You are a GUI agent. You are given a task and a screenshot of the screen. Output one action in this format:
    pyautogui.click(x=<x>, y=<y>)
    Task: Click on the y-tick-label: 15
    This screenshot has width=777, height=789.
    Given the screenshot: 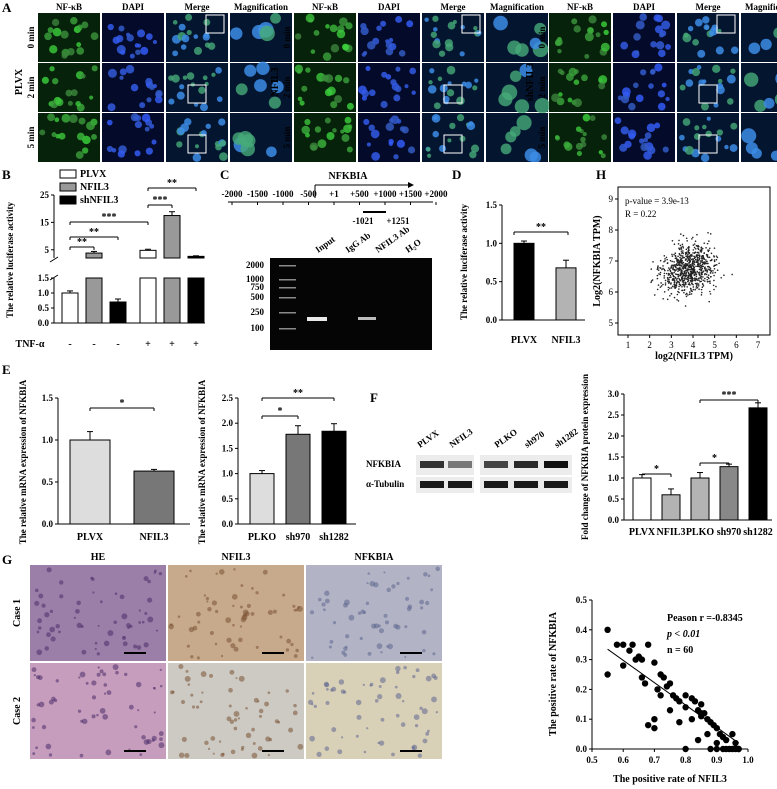 What is the action you would take?
    pyautogui.click(x=45, y=222)
    